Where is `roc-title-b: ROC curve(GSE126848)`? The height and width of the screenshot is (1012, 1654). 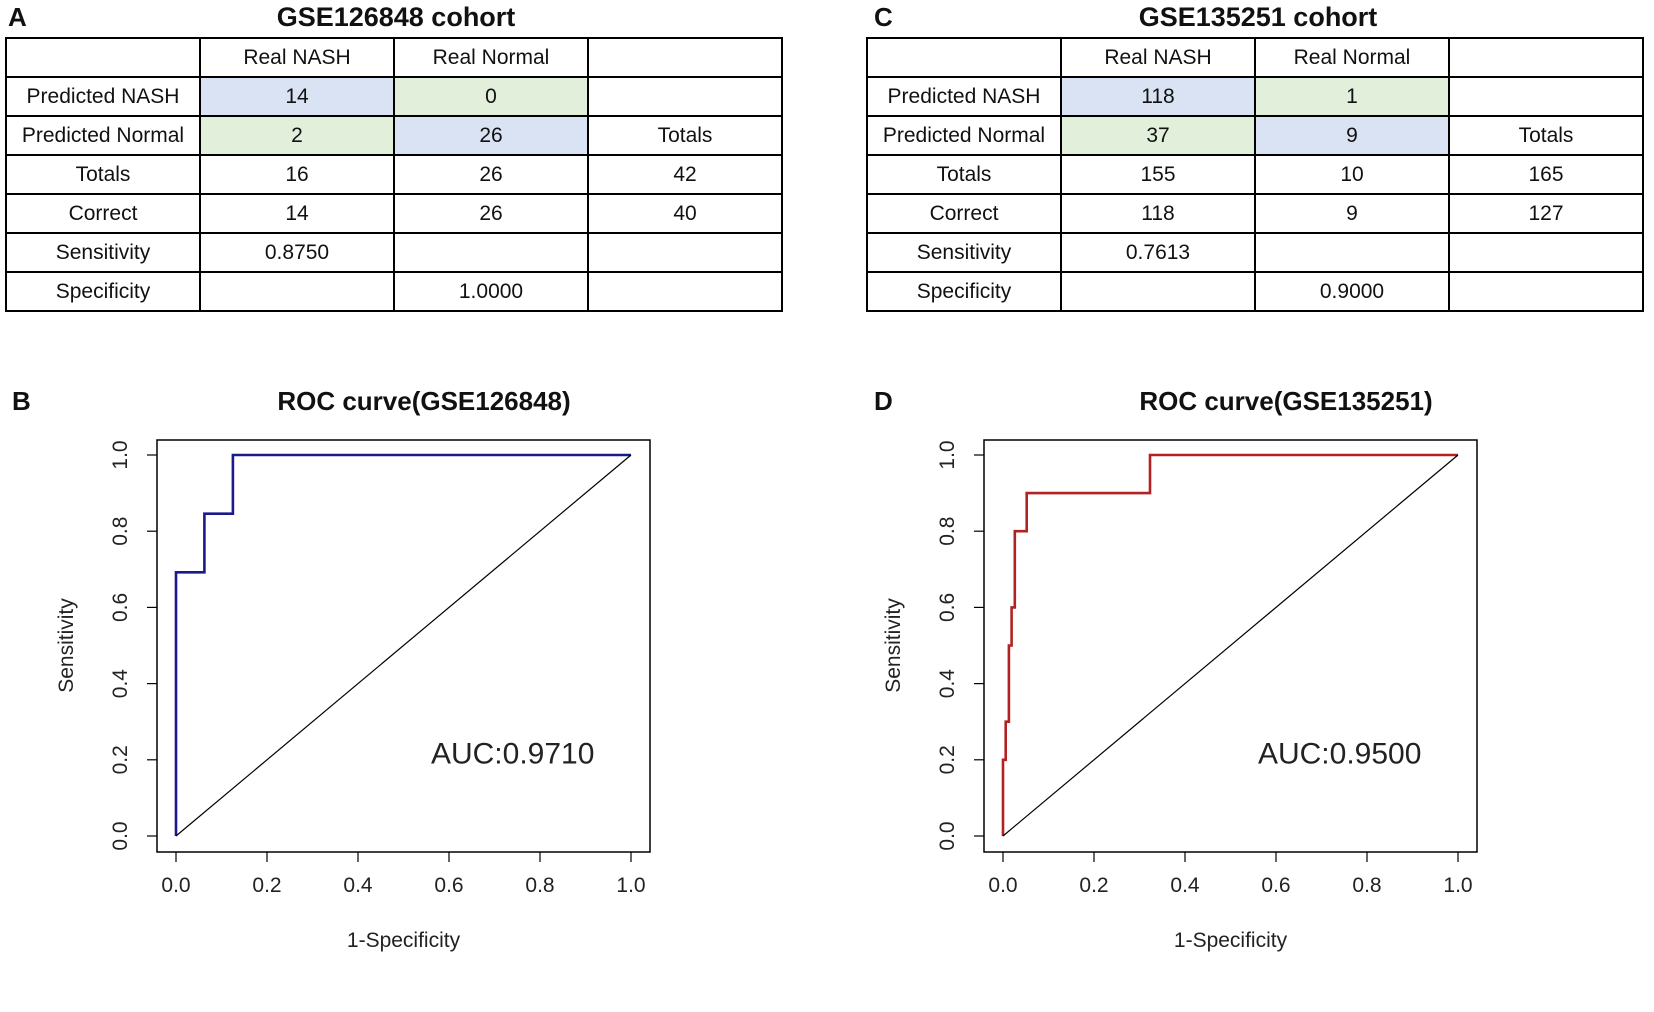 roc-title-b: ROC curve(GSE126848) is located at coordinates (424, 401).